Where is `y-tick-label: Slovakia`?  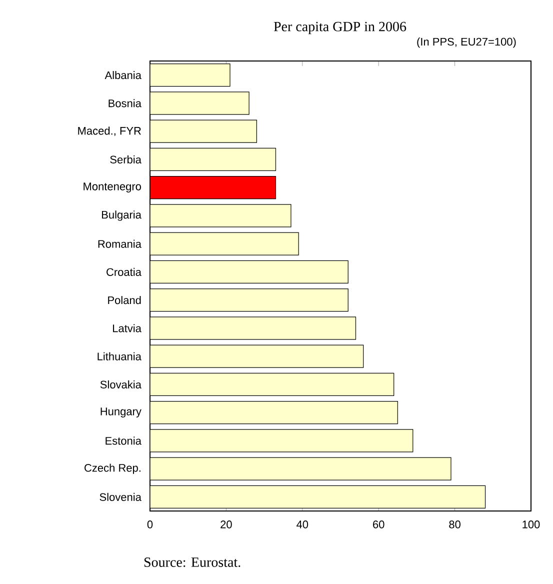
y-tick-label: Slovakia is located at coordinates (121, 384).